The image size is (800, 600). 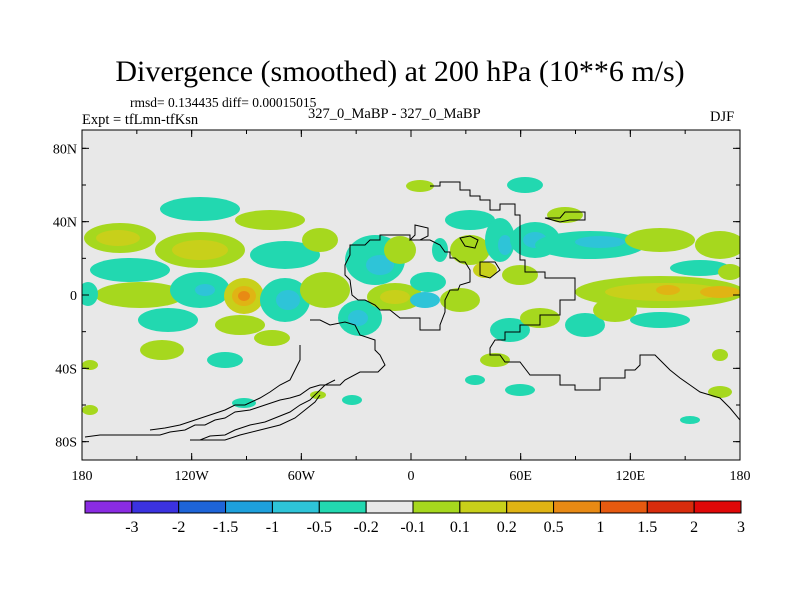 What do you see at coordinates (647, 527) in the screenshot?
I see `colorbar-label: 1.5` at bounding box center [647, 527].